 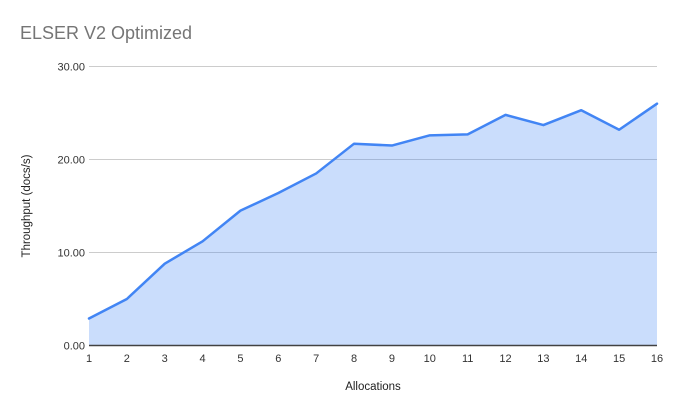 What do you see at coordinates (71, 254) in the screenshot?
I see `y-tick-label: 10.00` at bounding box center [71, 254].